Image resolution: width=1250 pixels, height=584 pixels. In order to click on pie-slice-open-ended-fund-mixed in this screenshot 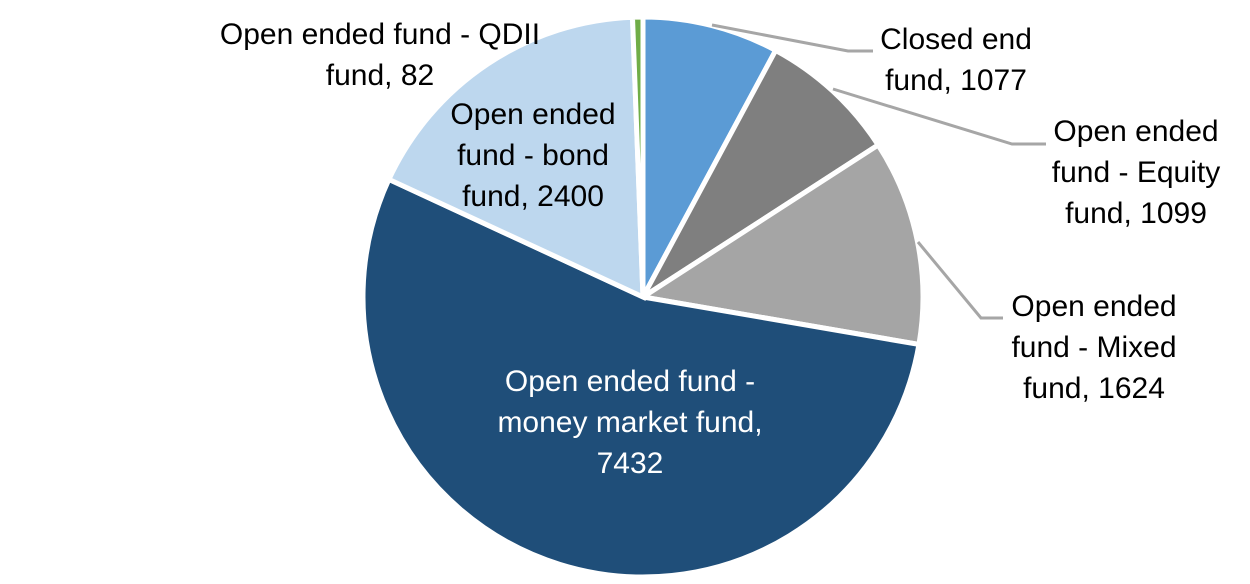, I will do `click(781, 244)`.